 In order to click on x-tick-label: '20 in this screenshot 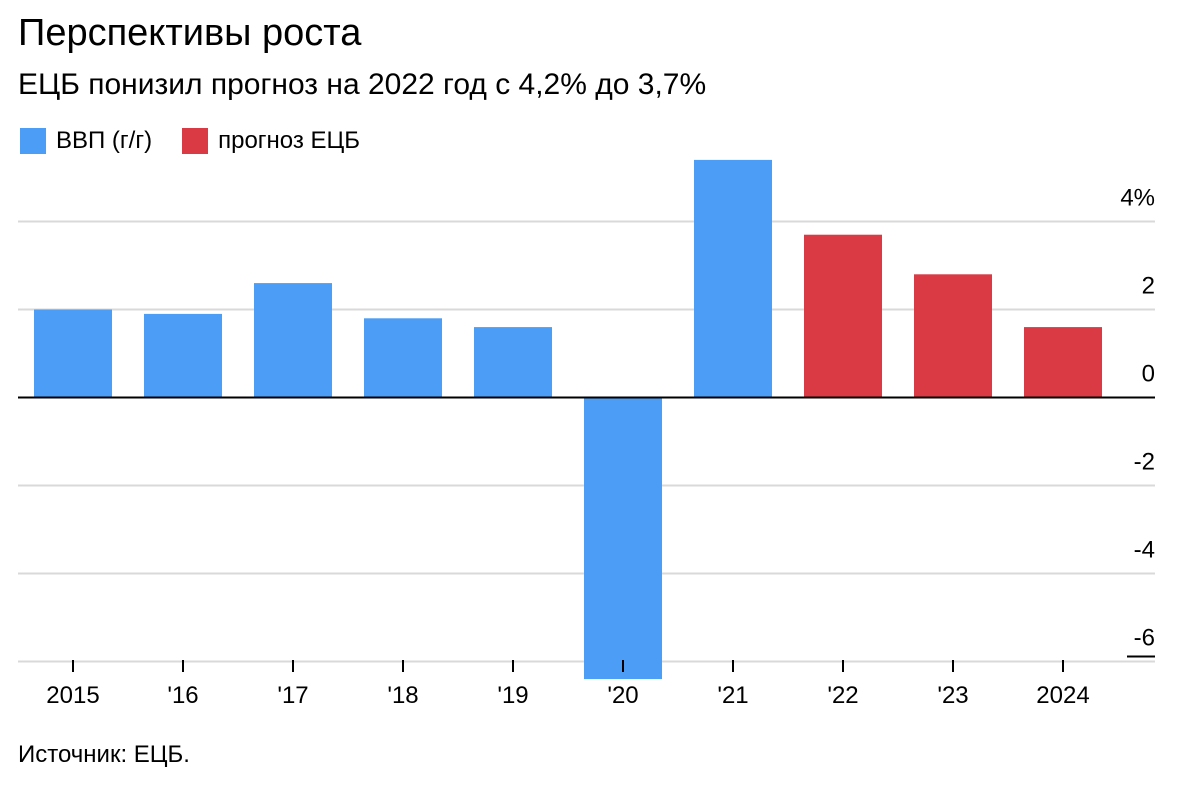, I will do `click(622, 695)`.